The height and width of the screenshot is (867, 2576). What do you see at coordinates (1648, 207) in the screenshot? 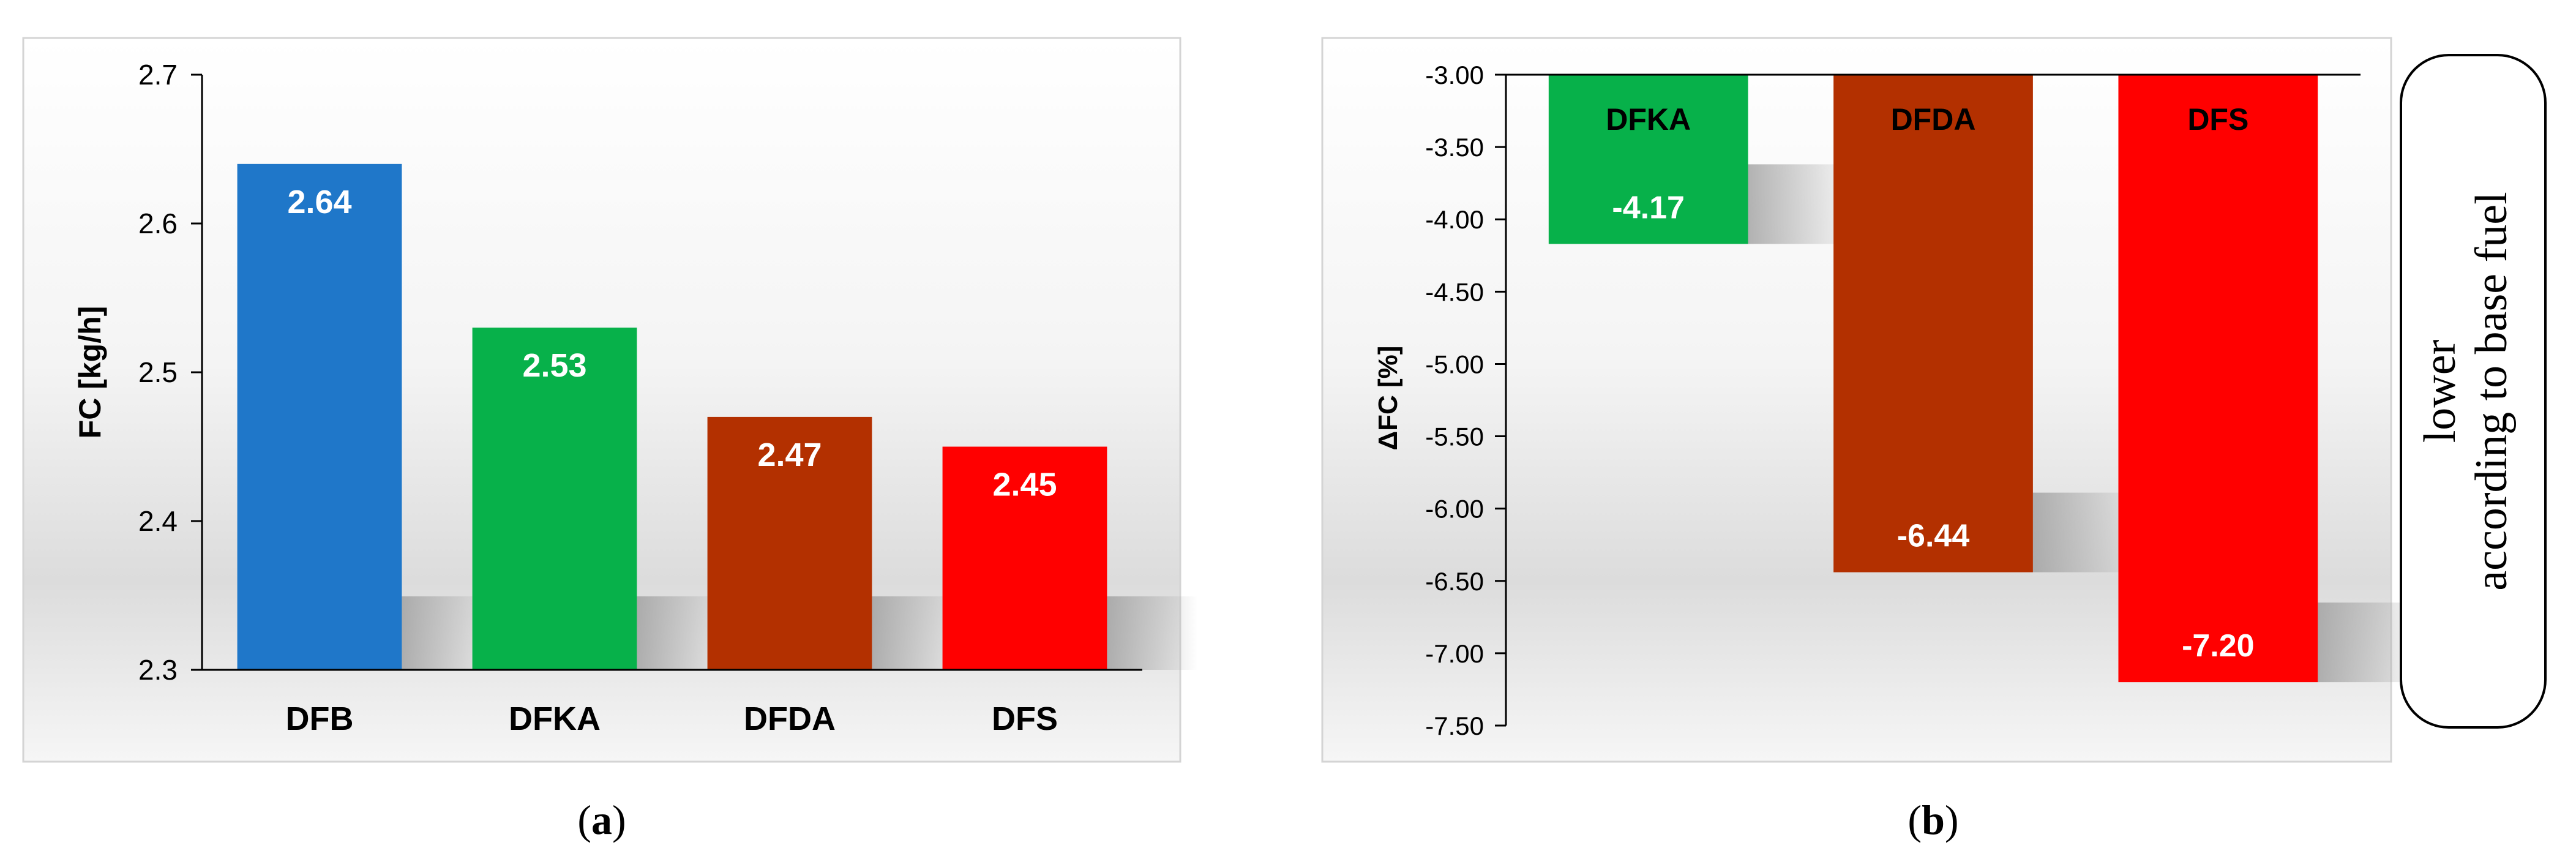
I see `panel-b-value-label: -4.17` at bounding box center [1648, 207].